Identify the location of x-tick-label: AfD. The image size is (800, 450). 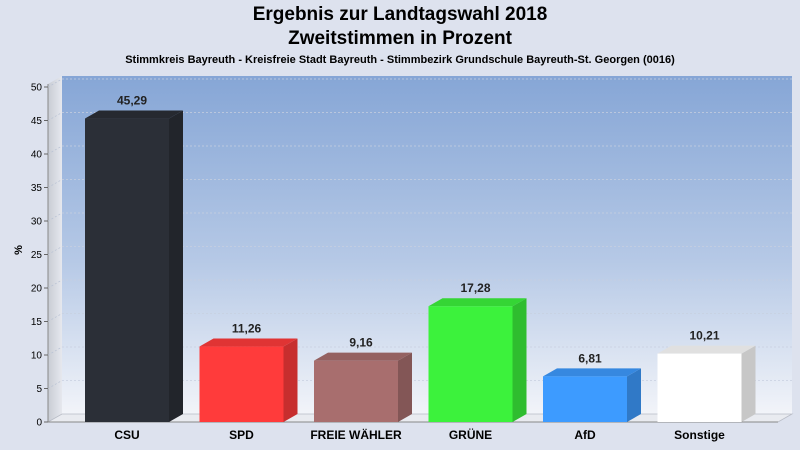
(585, 435).